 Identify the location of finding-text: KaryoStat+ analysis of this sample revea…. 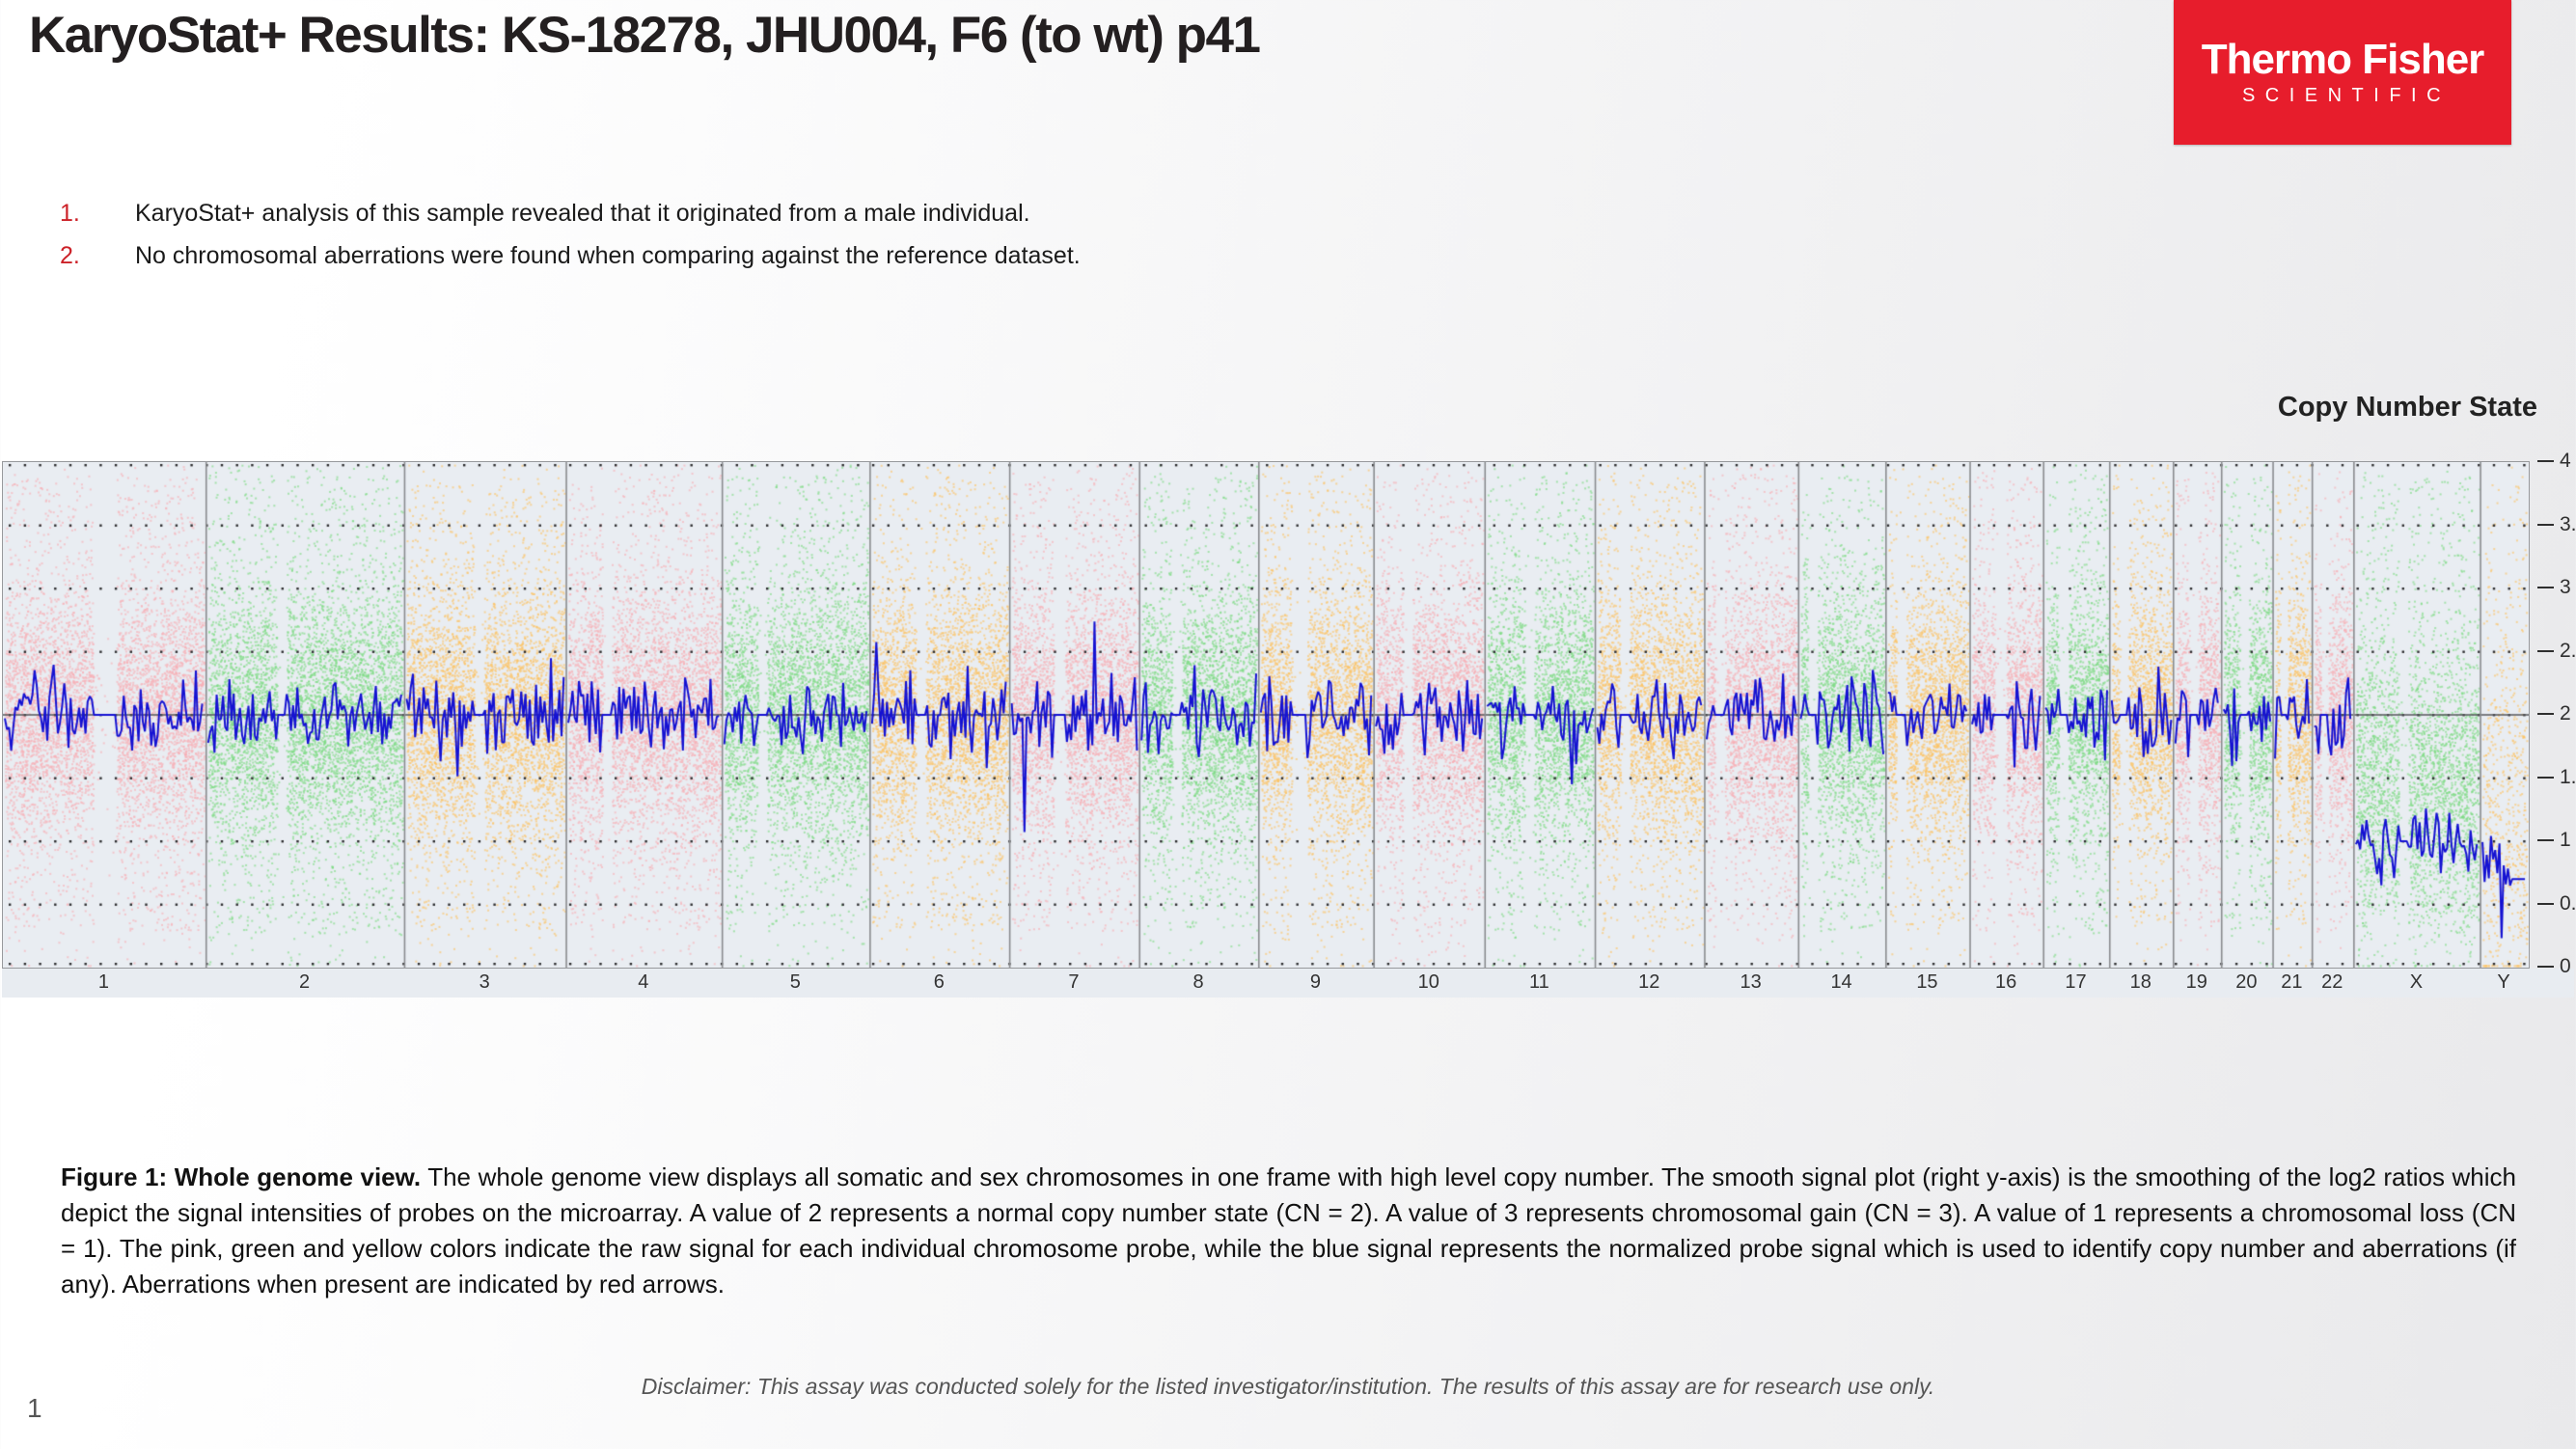
(582, 213).